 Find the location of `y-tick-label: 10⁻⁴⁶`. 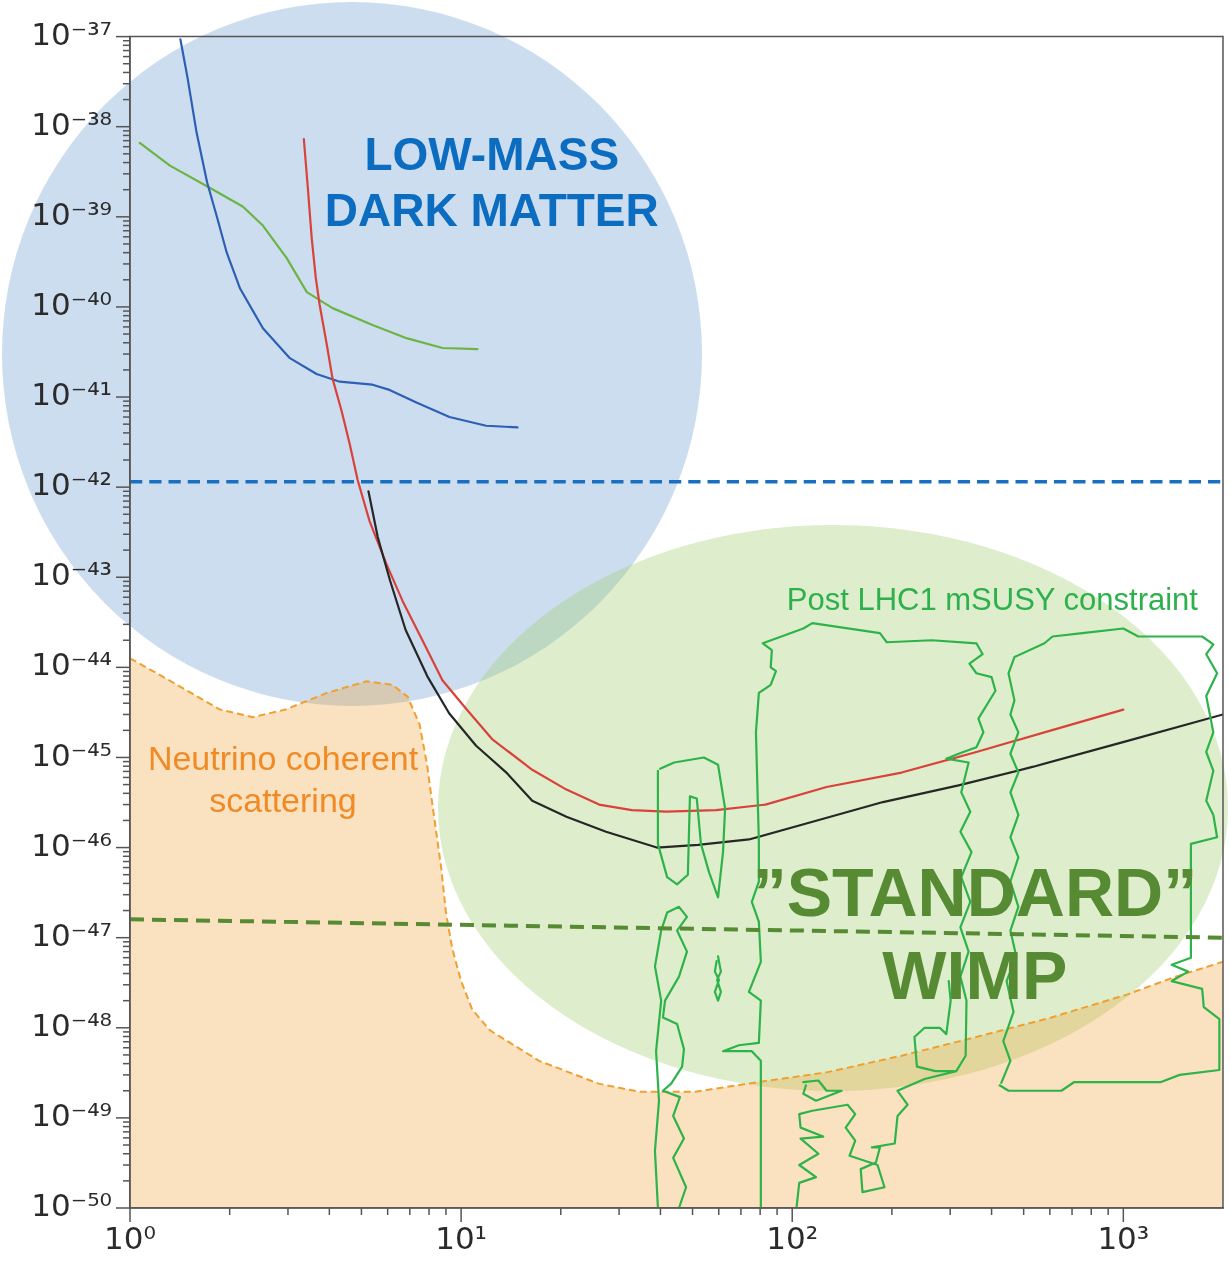

y-tick-label: 10⁻⁴⁶ is located at coordinates (71, 844).